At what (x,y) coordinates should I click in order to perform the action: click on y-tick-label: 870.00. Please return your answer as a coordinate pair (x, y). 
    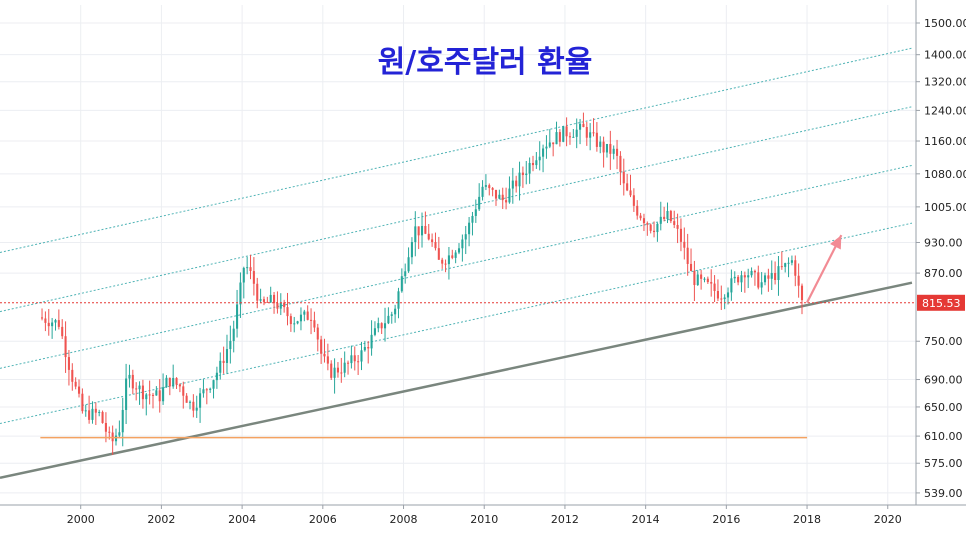
    Looking at the image, I should click on (943, 273).